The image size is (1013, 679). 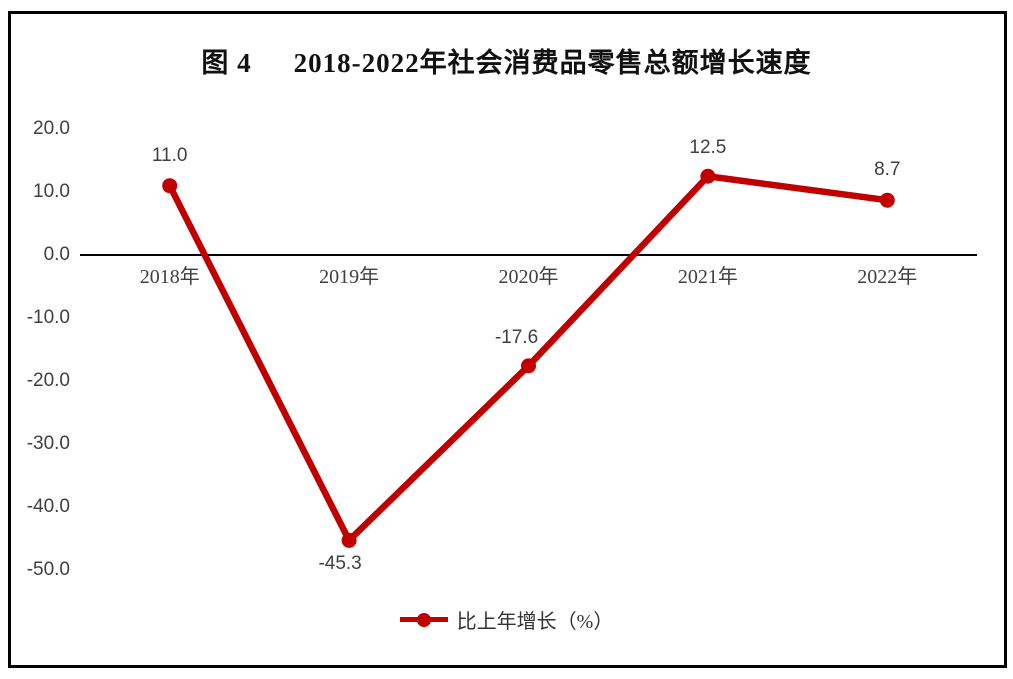 What do you see at coordinates (56, 254) in the screenshot?
I see `y-tick-label: 0.0` at bounding box center [56, 254].